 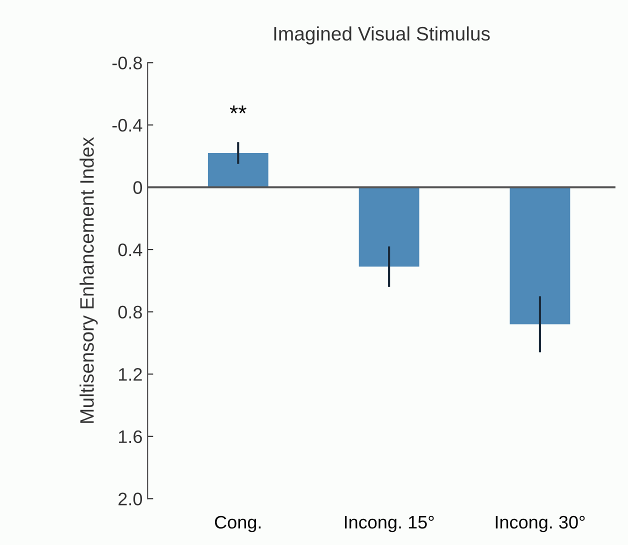 I want to click on y-tick-label: 1.2, so click(x=130, y=374).